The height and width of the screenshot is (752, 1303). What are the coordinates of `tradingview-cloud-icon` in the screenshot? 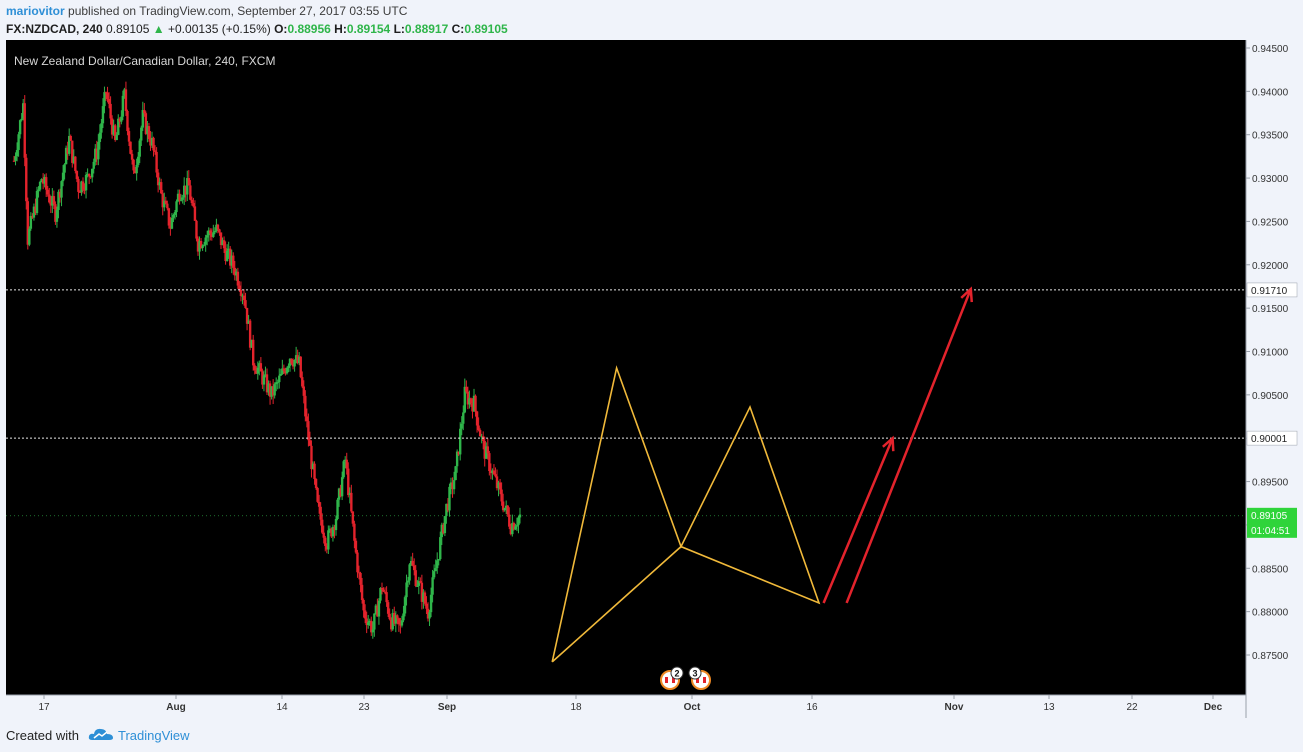 It's located at (101, 734).